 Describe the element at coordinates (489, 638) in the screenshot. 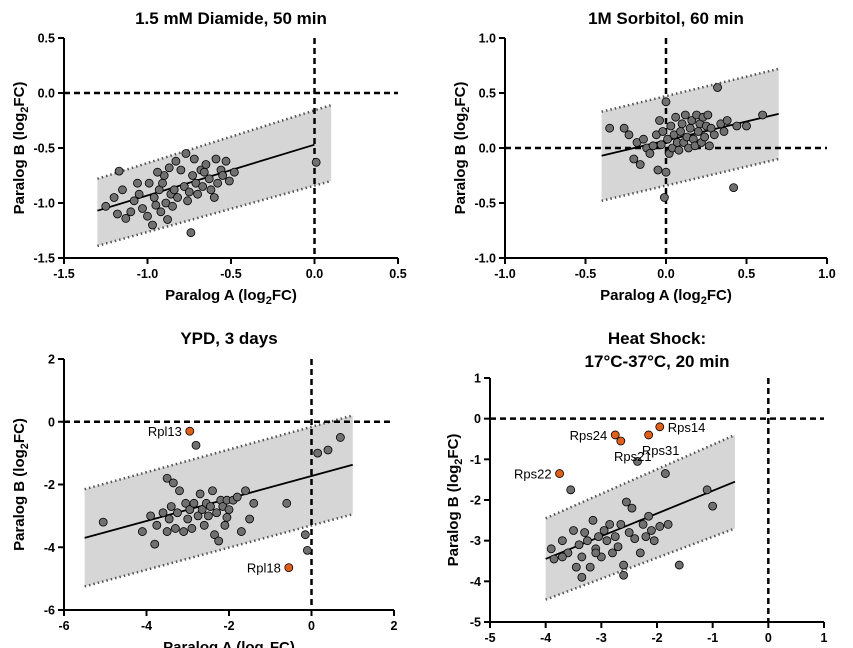

I see `x-tick-label: -5` at that location.